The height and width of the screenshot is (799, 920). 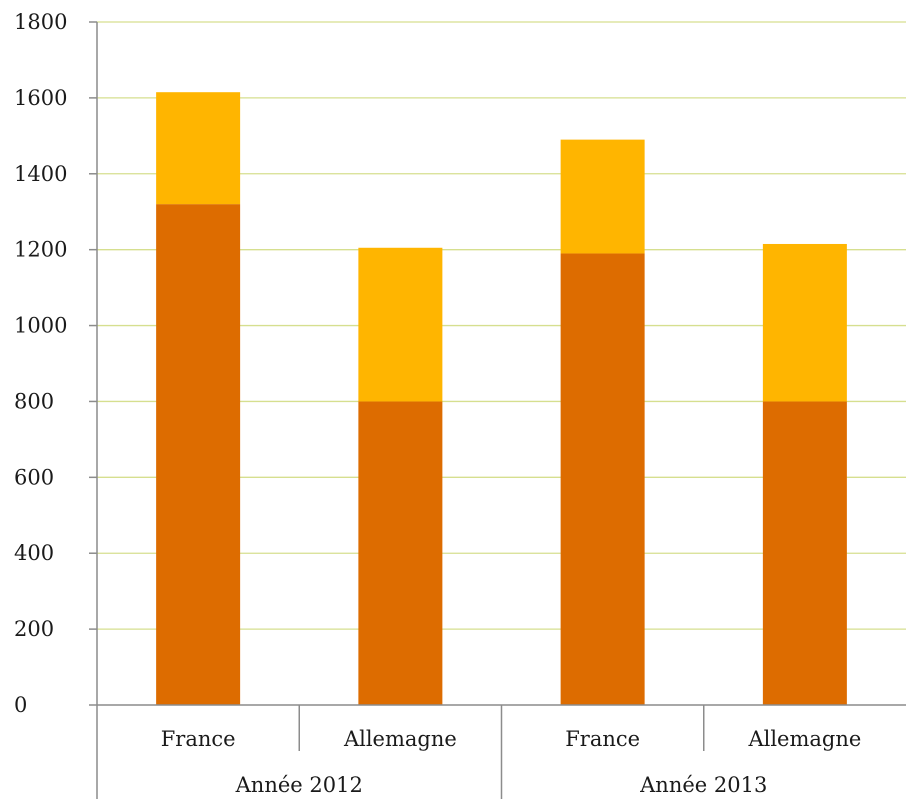 What do you see at coordinates (40, 98) in the screenshot?
I see `y-tick-label: 1600` at bounding box center [40, 98].